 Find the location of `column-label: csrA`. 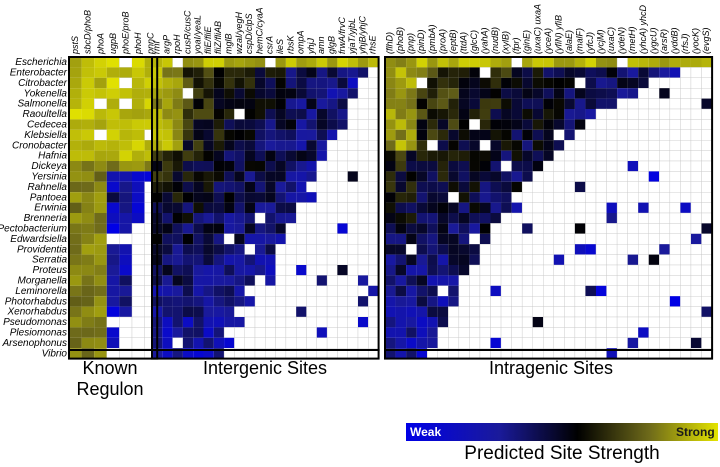

column-label: csrA is located at coordinates (270, 45).